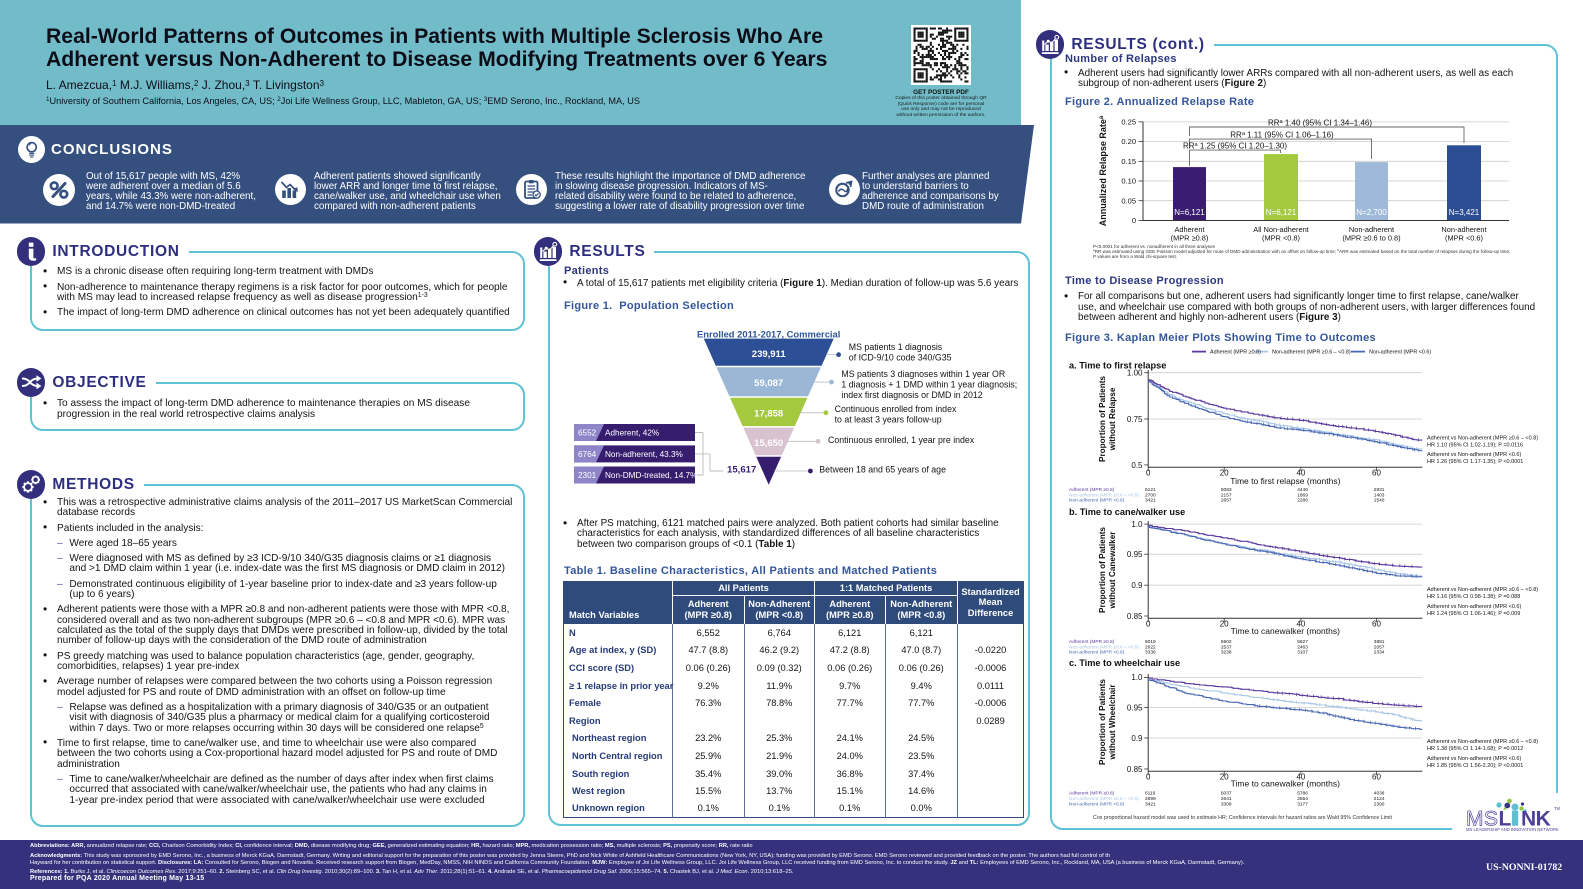  What do you see at coordinates (1150, 793) in the screenshot?
I see `svg-text: 6119` at bounding box center [1150, 793].